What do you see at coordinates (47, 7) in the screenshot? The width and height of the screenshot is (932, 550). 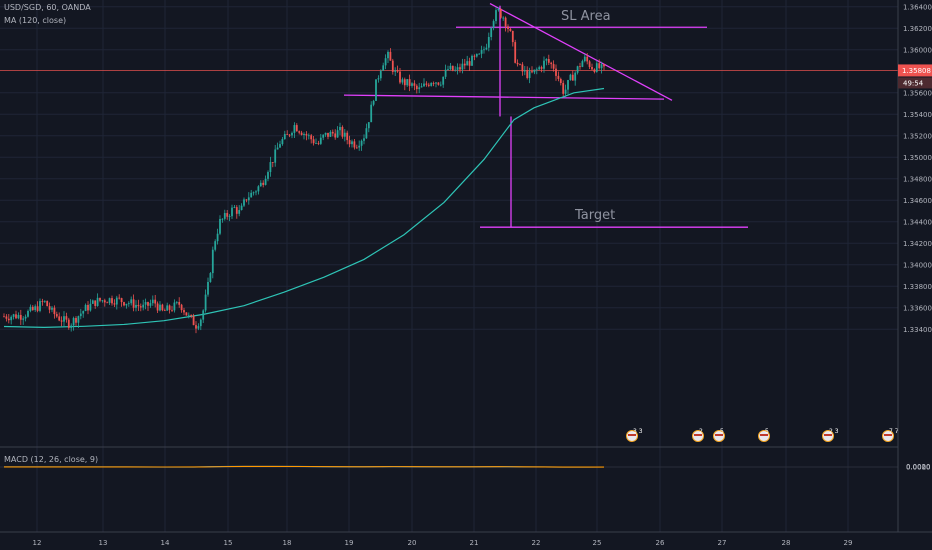 I see `symbol-title: USD/SGD, 60, OANDA` at bounding box center [47, 7].